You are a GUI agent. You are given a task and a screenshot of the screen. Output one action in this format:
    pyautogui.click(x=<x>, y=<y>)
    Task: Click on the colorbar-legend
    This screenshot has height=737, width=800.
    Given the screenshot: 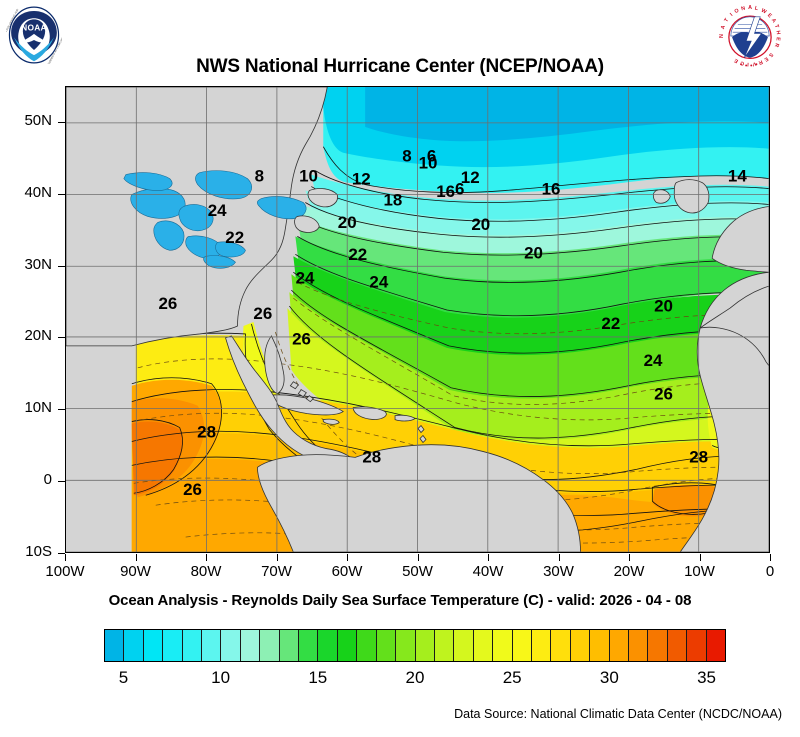 What is the action you would take?
    pyautogui.click(x=415, y=645)
    